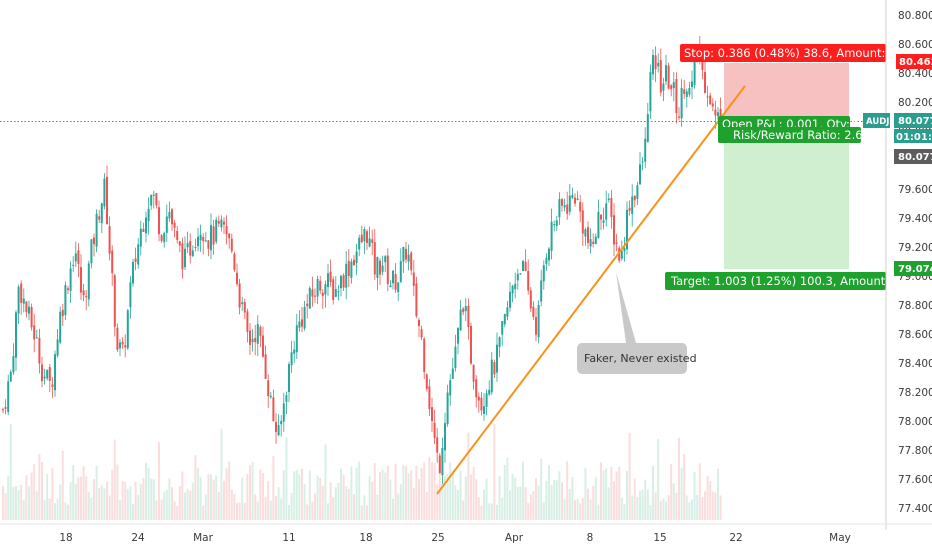  I want to click on stop-zone, so click(786, 92).